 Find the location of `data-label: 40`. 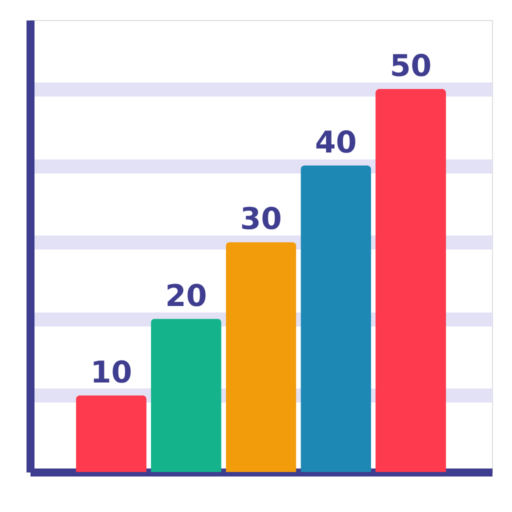

data-label: 40 is located at coordinates (336, 143).